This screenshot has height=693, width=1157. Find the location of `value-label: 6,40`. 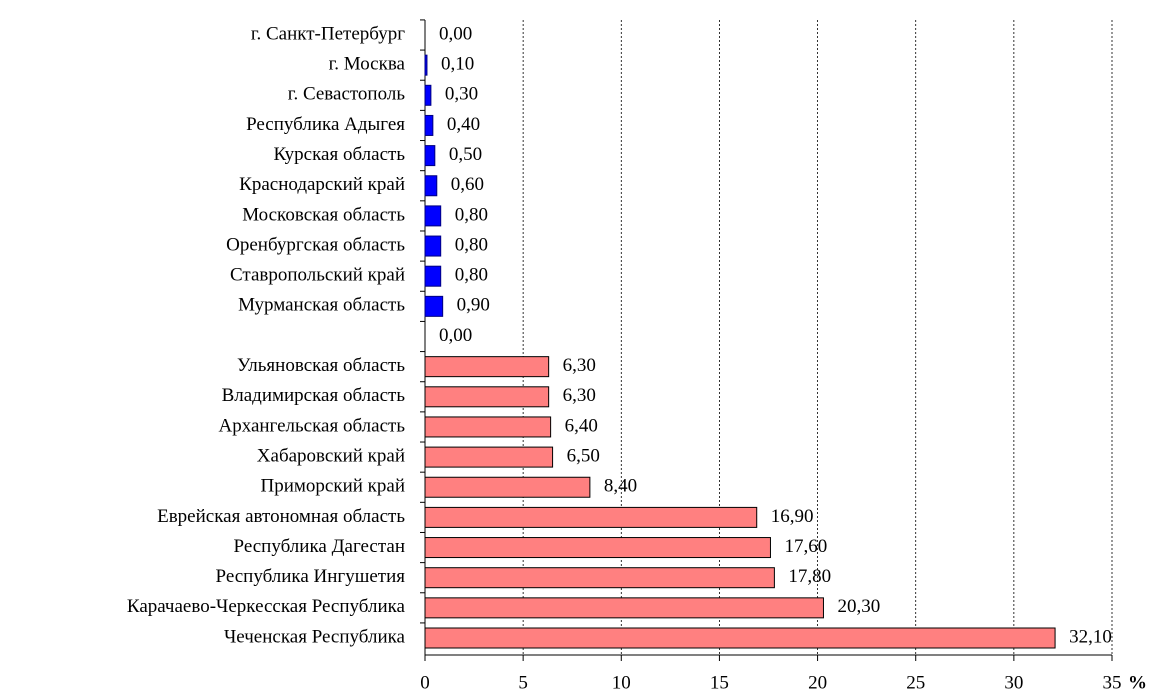

value-label: 6,40 is located at coordinates (581, 425).